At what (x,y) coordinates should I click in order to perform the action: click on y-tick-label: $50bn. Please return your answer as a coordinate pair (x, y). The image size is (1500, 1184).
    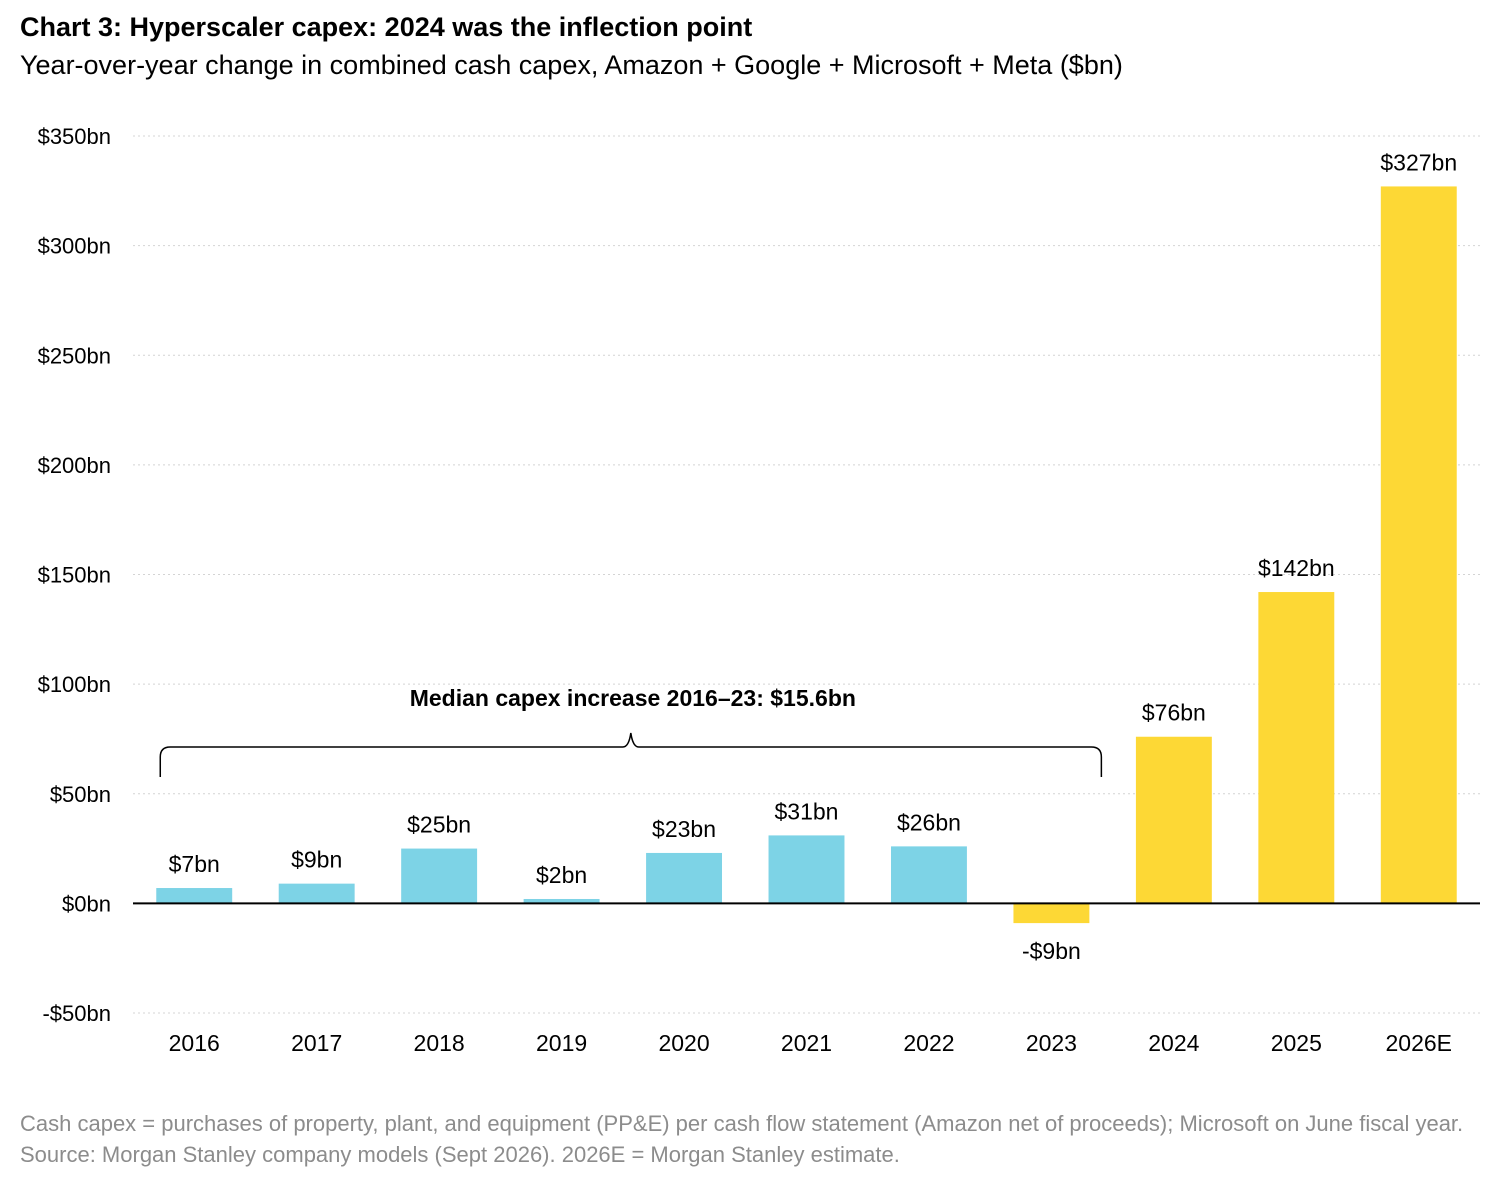
    Looking at the image, I should click on (80, 794).